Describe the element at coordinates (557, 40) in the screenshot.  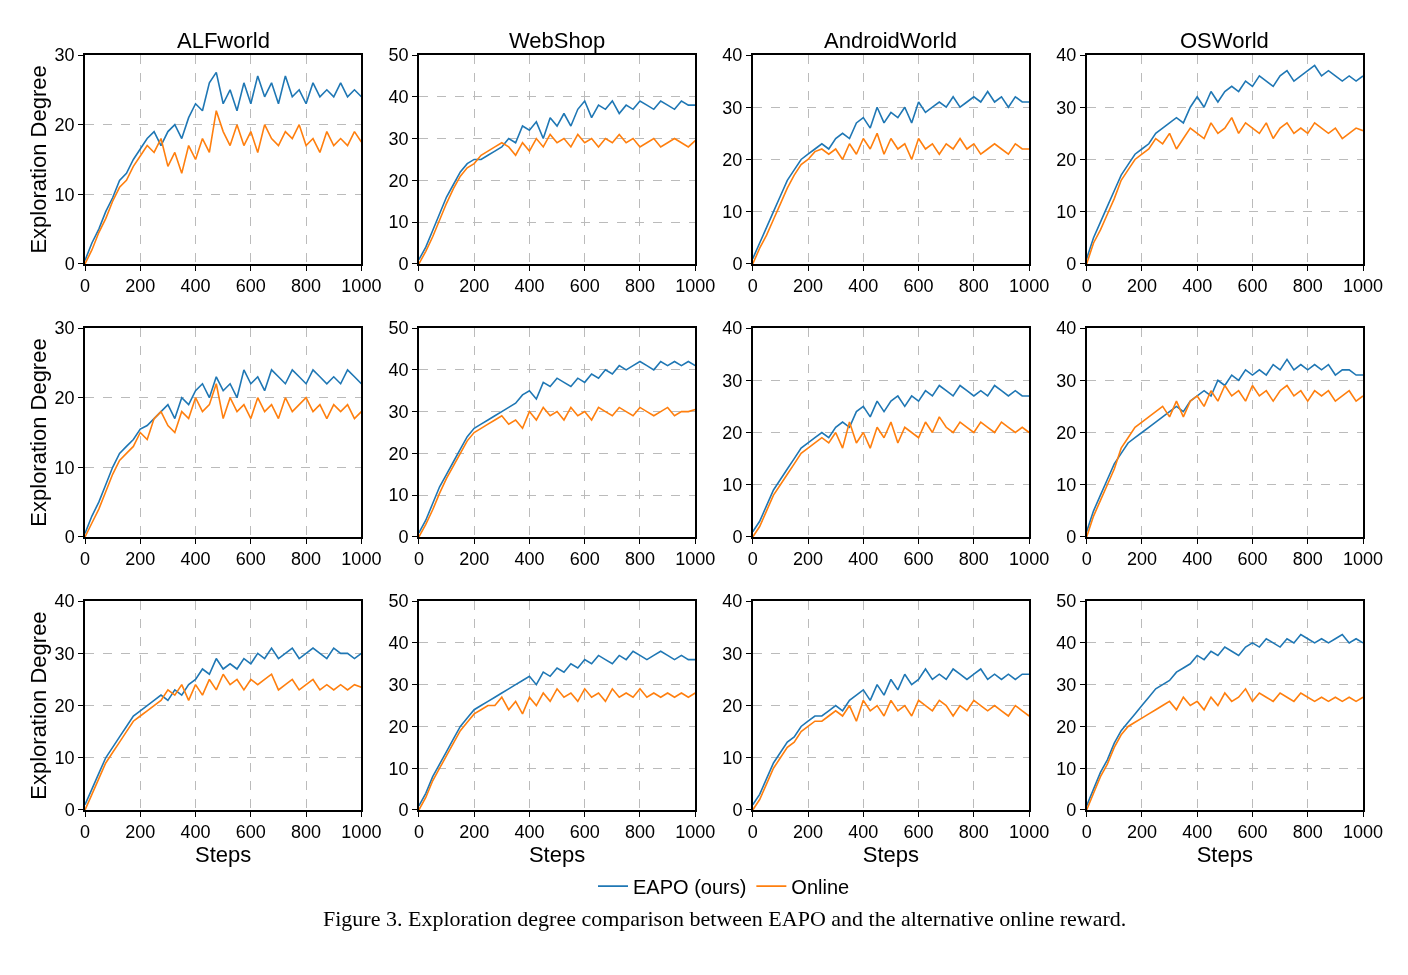
I see `chart-title: WebShop` at that location.